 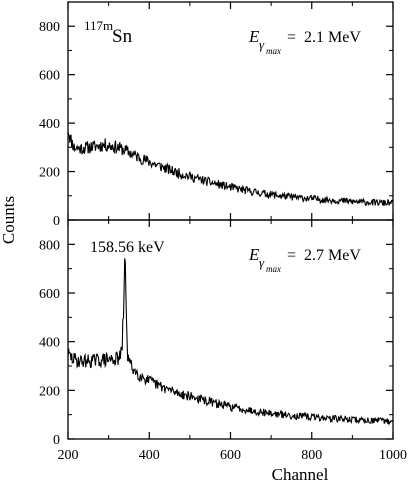 What do you see at coordinates (324, 255) in the screenshot?
I see `bottom-energy-value: = 2.7 MeV` at bounding box center [324, 255].